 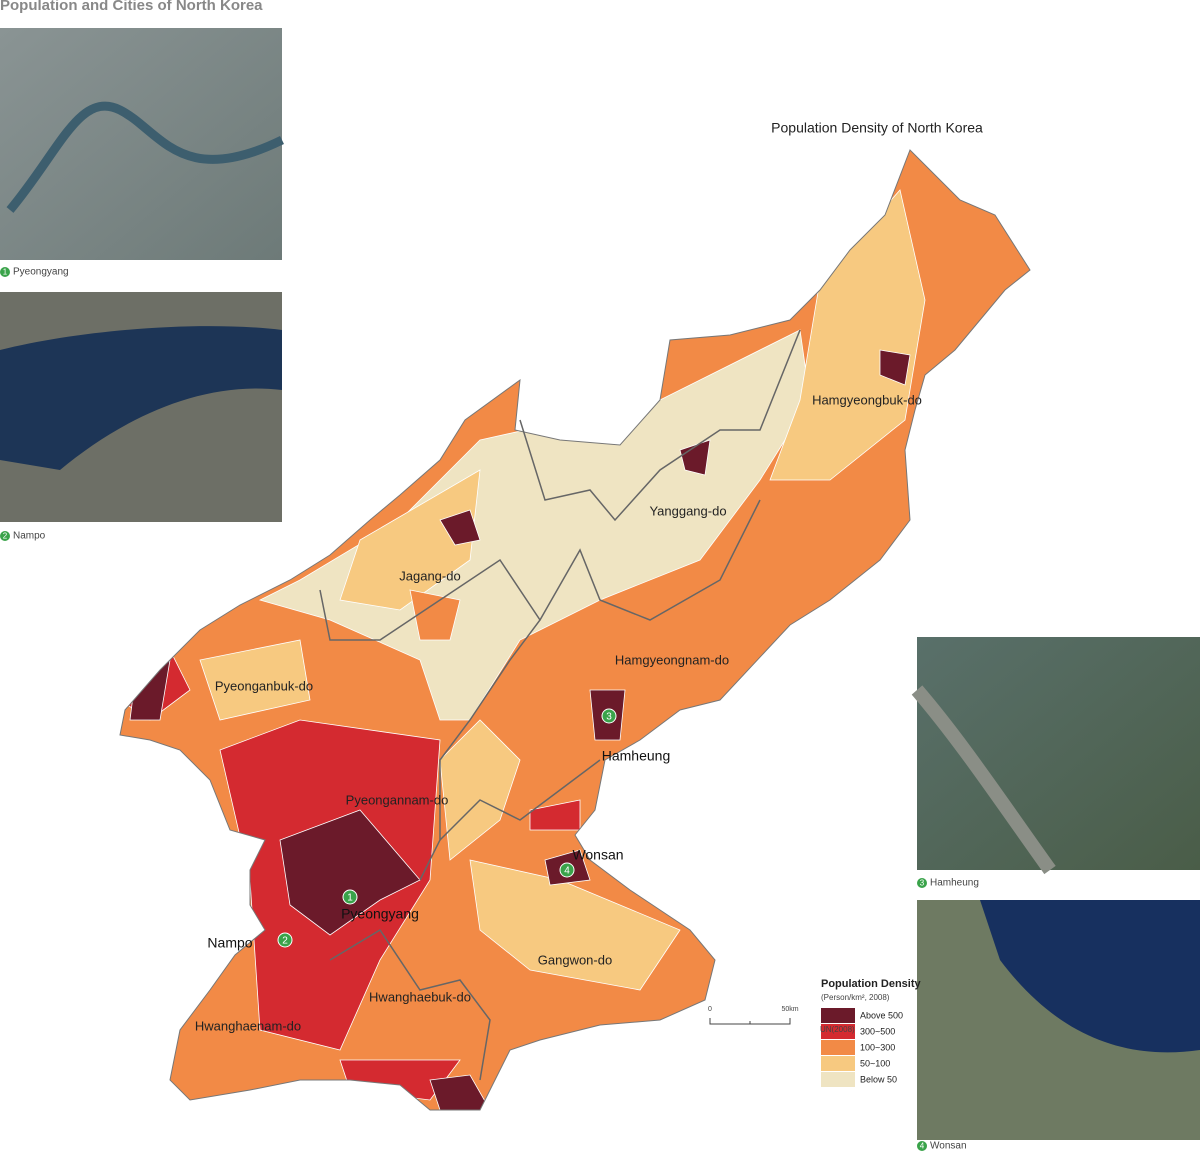 I want to click on city-label: Nampo, so click(x=229, y=943).